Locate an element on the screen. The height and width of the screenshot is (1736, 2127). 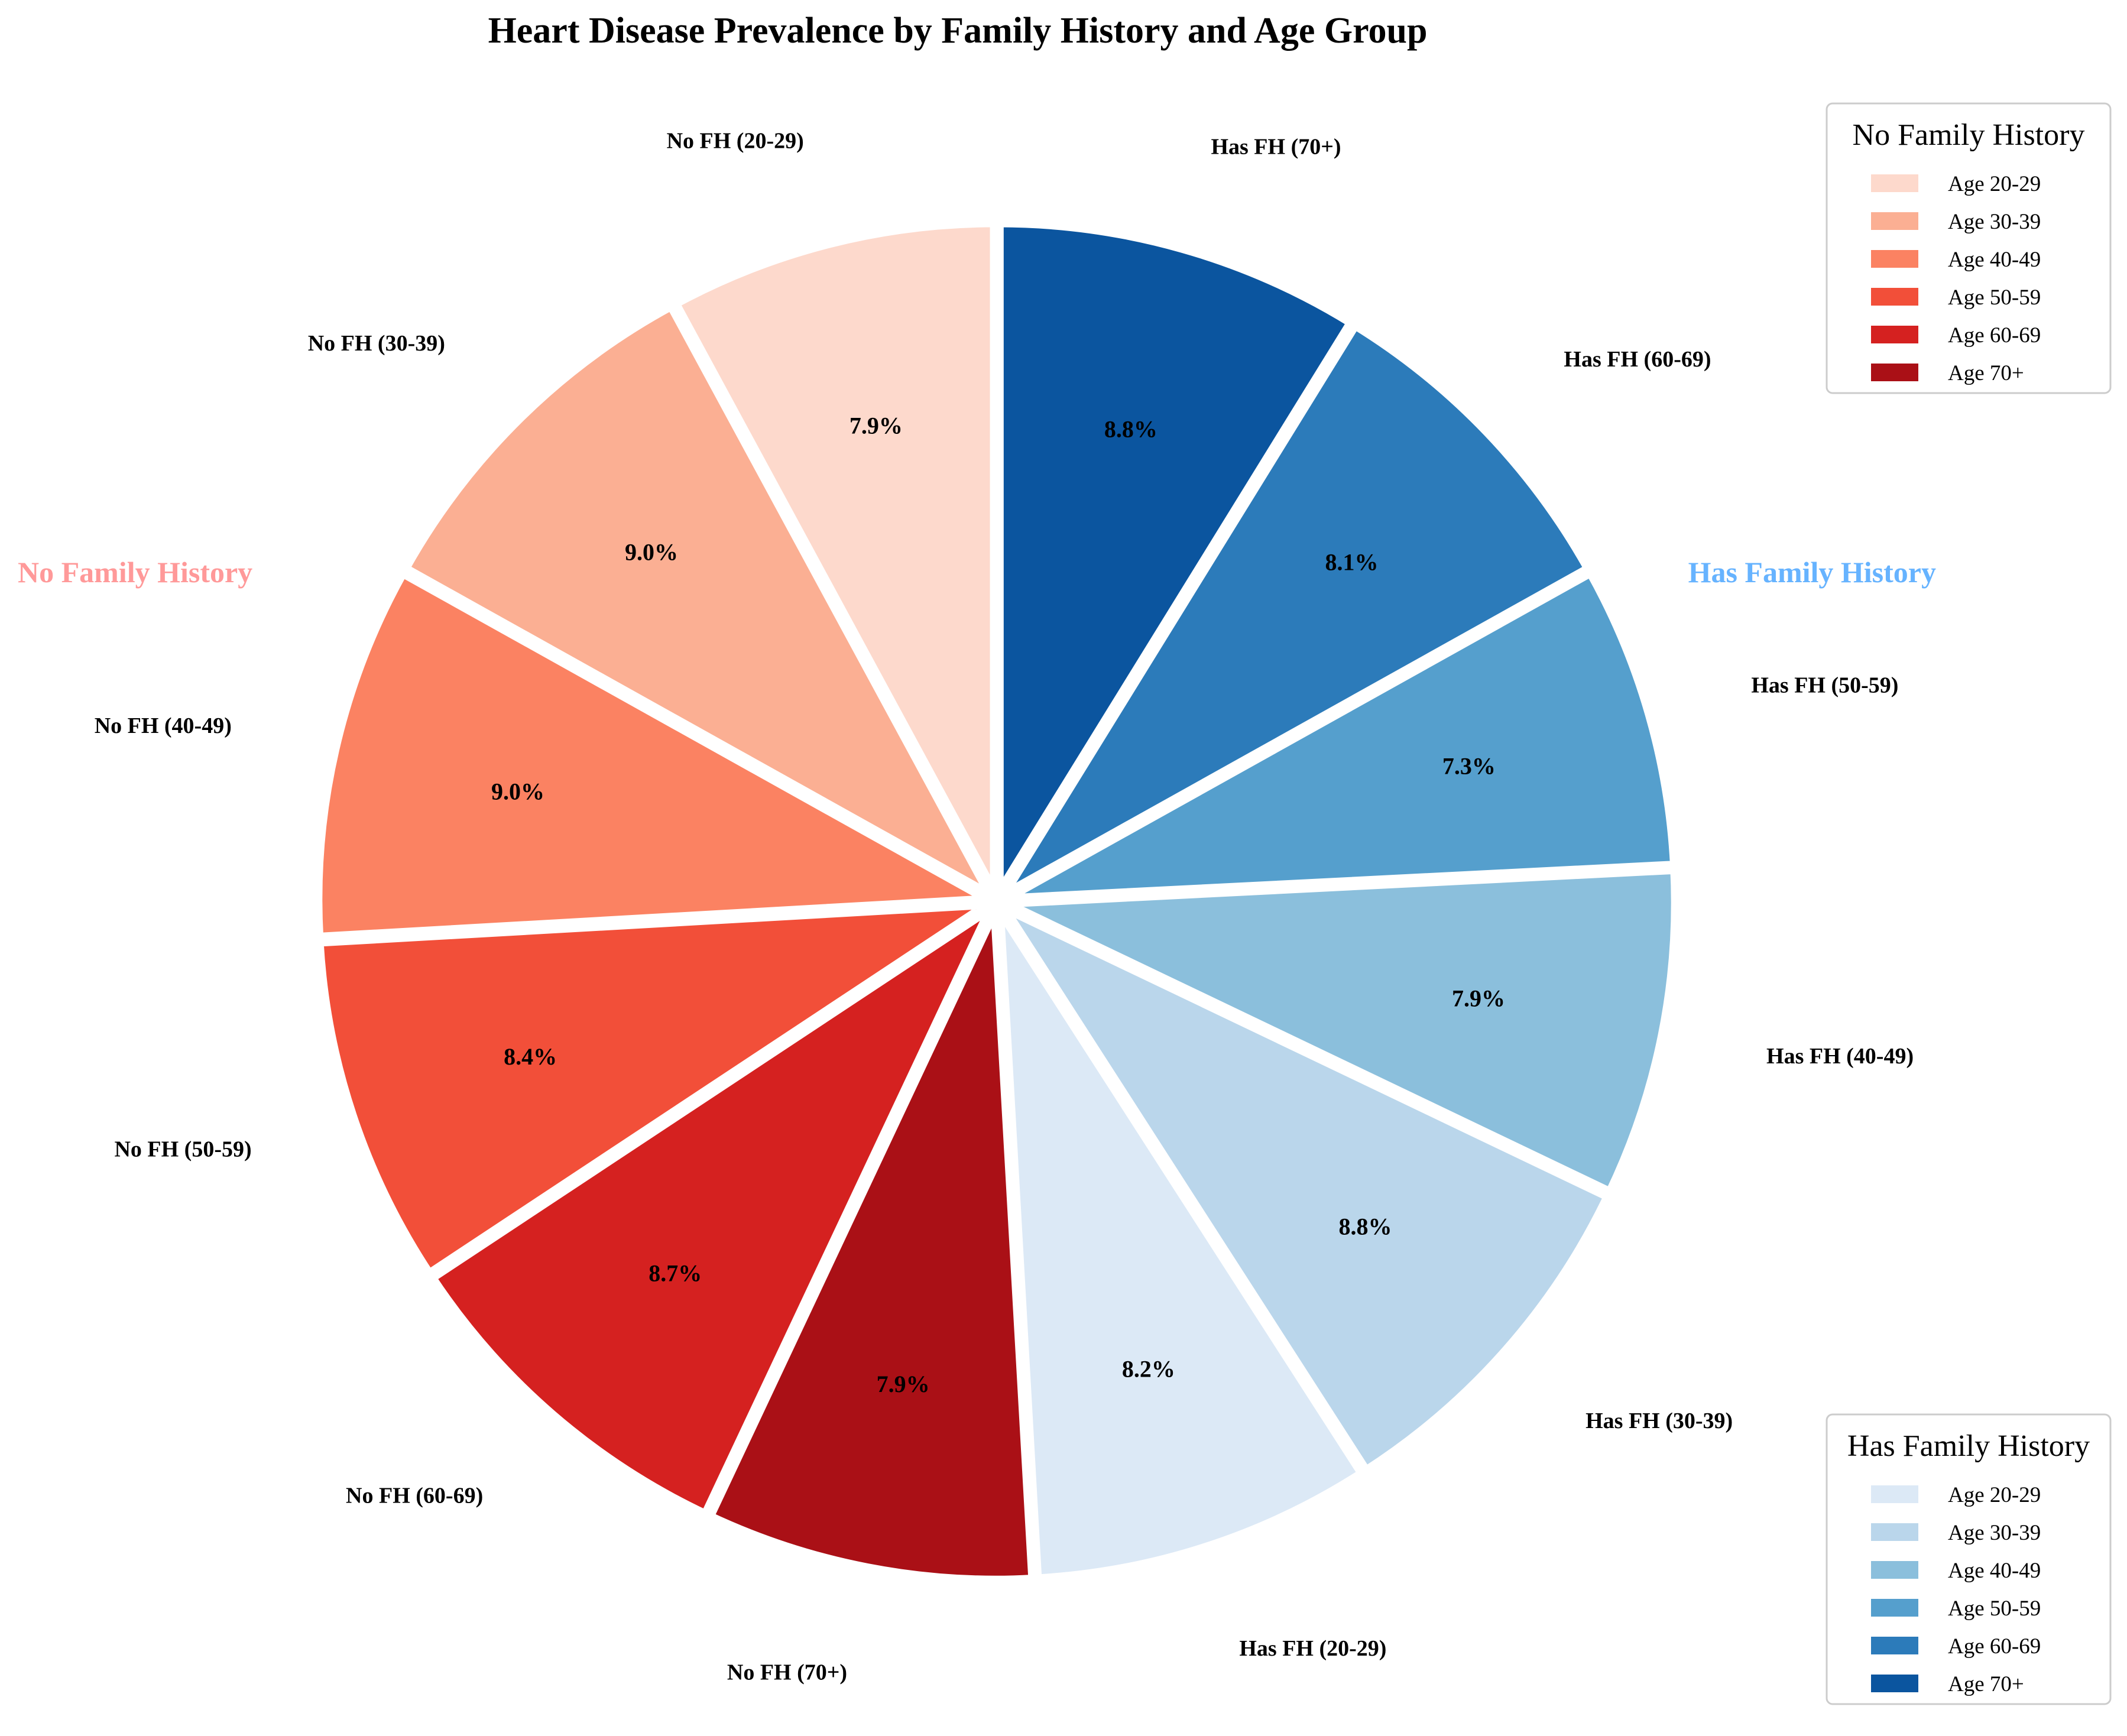
slice-category-label: Has FH (70+) is located at coordinates (1276, 146).